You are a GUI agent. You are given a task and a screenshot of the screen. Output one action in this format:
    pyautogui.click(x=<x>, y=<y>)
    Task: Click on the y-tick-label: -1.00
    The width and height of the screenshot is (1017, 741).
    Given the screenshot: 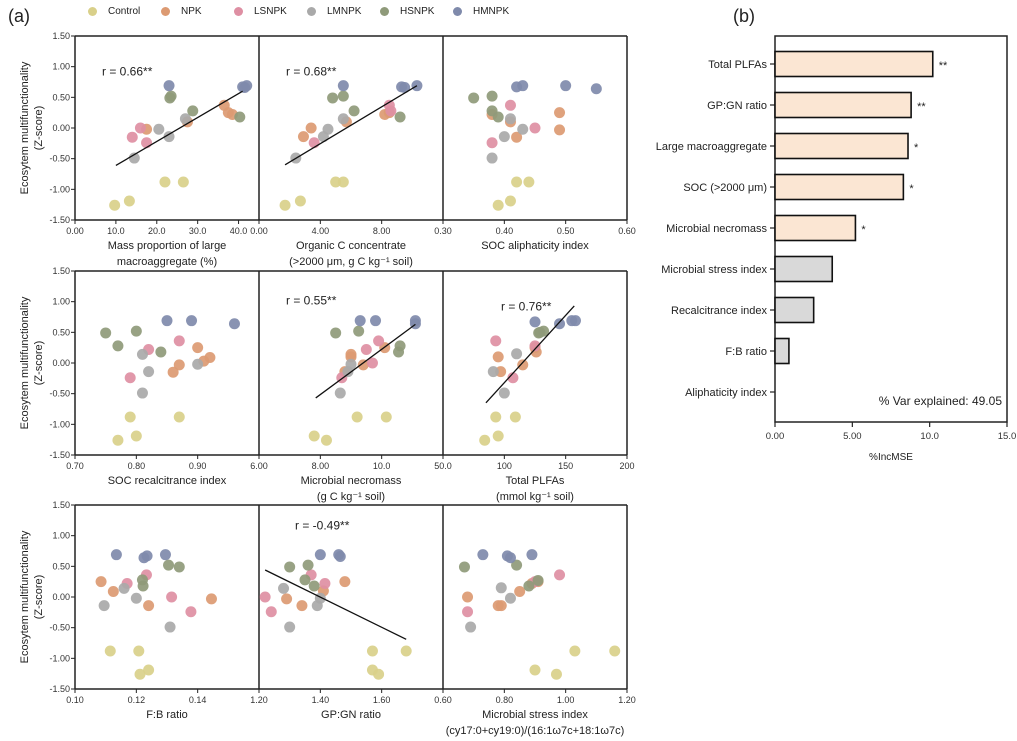 What is the action you would take?
    pyautogui.click(x=59, y=658)
    